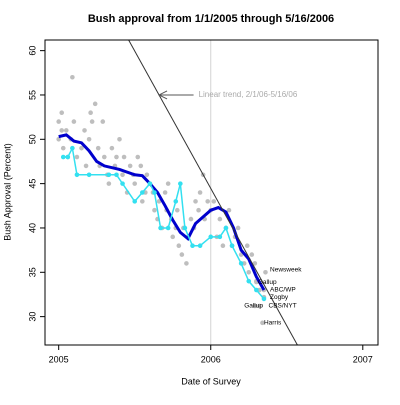 This screenshot has width=400, height=405. I want to click on y-tick-label: 45, so click(32, 184).